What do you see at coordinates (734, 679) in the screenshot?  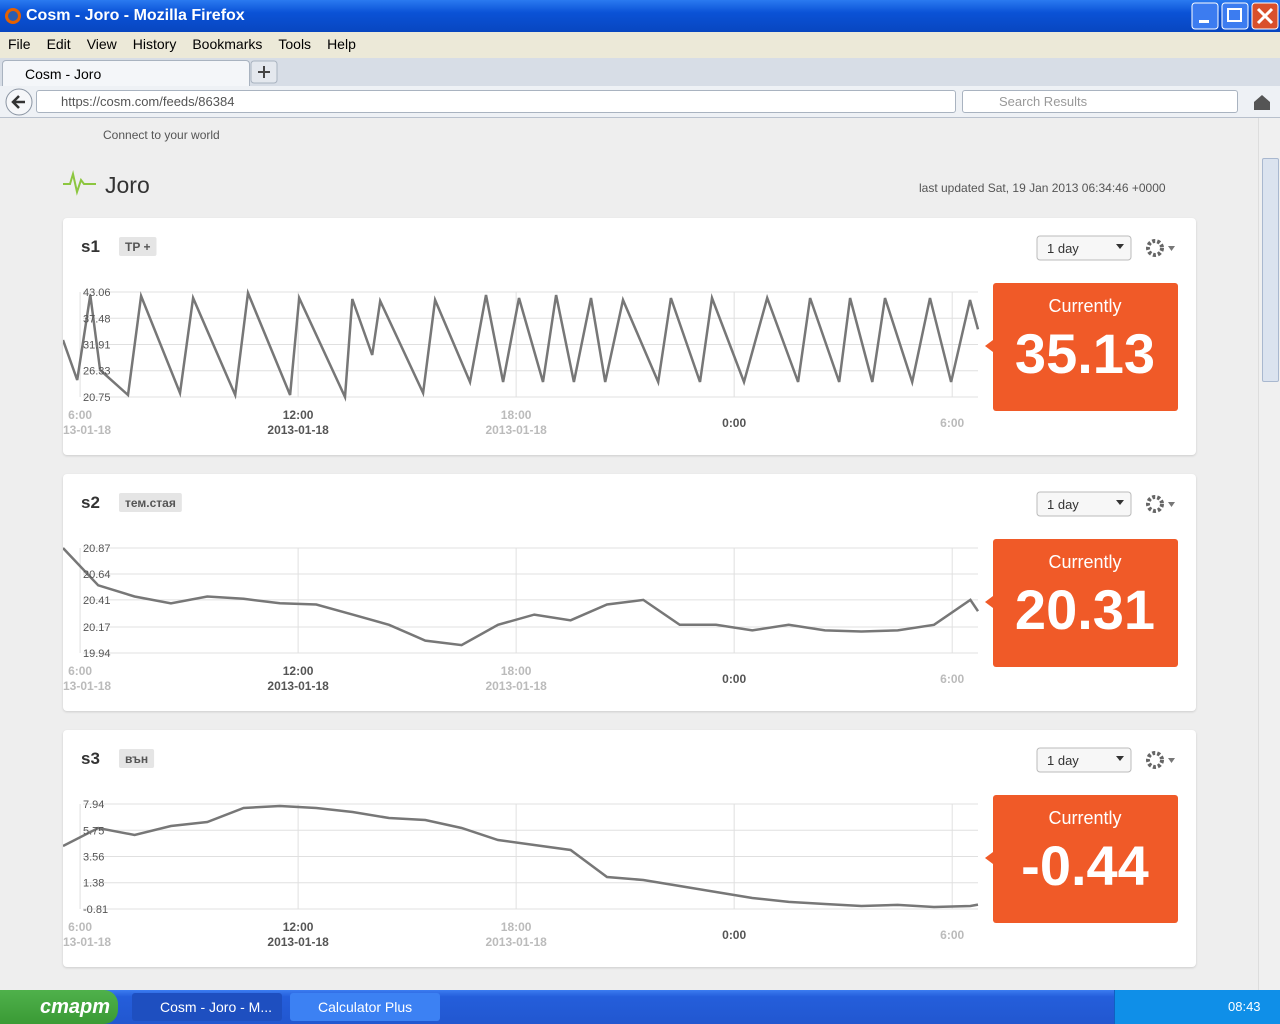 I see `x-tick-label: 0:00` at bounding box center [734, 679].